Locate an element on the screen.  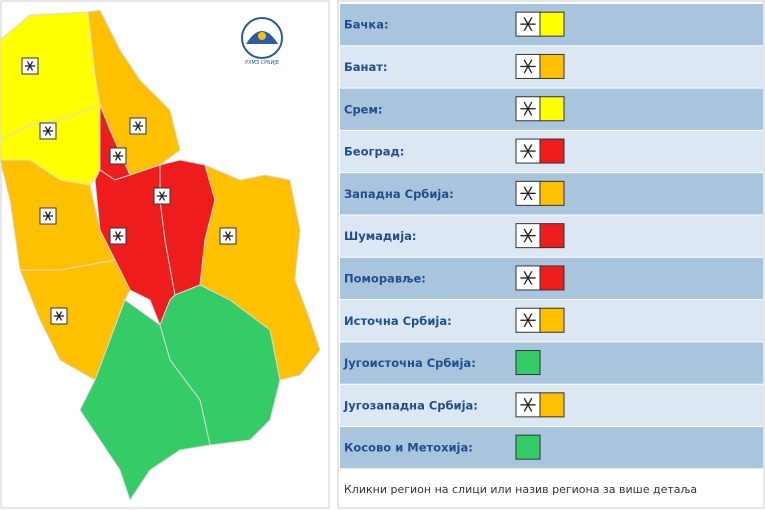
table-row: Банат: is located at coordinates (551, 67).